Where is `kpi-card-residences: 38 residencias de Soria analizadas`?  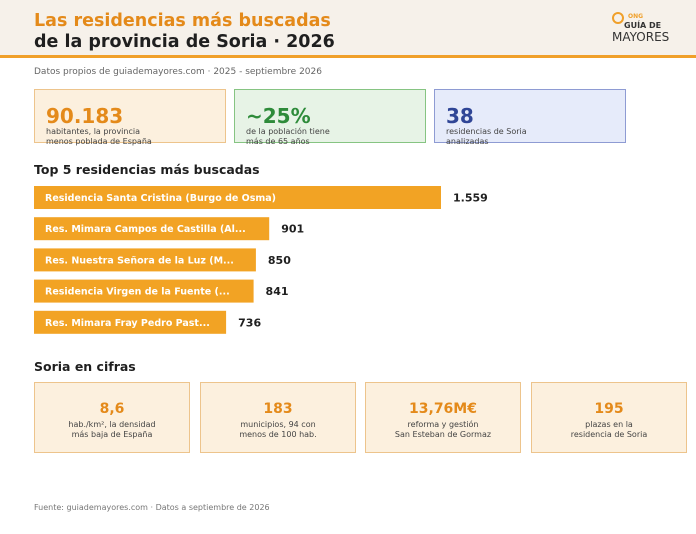 kpi-card-residences: 38 residencias de Soria analizadas is located at coordinates (530, 117).